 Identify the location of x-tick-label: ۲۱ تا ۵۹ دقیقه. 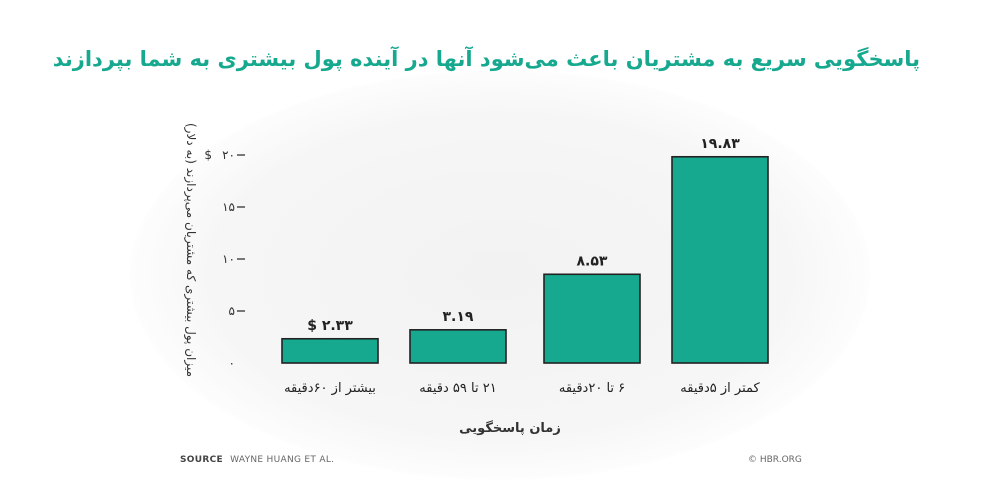
(457, 388).